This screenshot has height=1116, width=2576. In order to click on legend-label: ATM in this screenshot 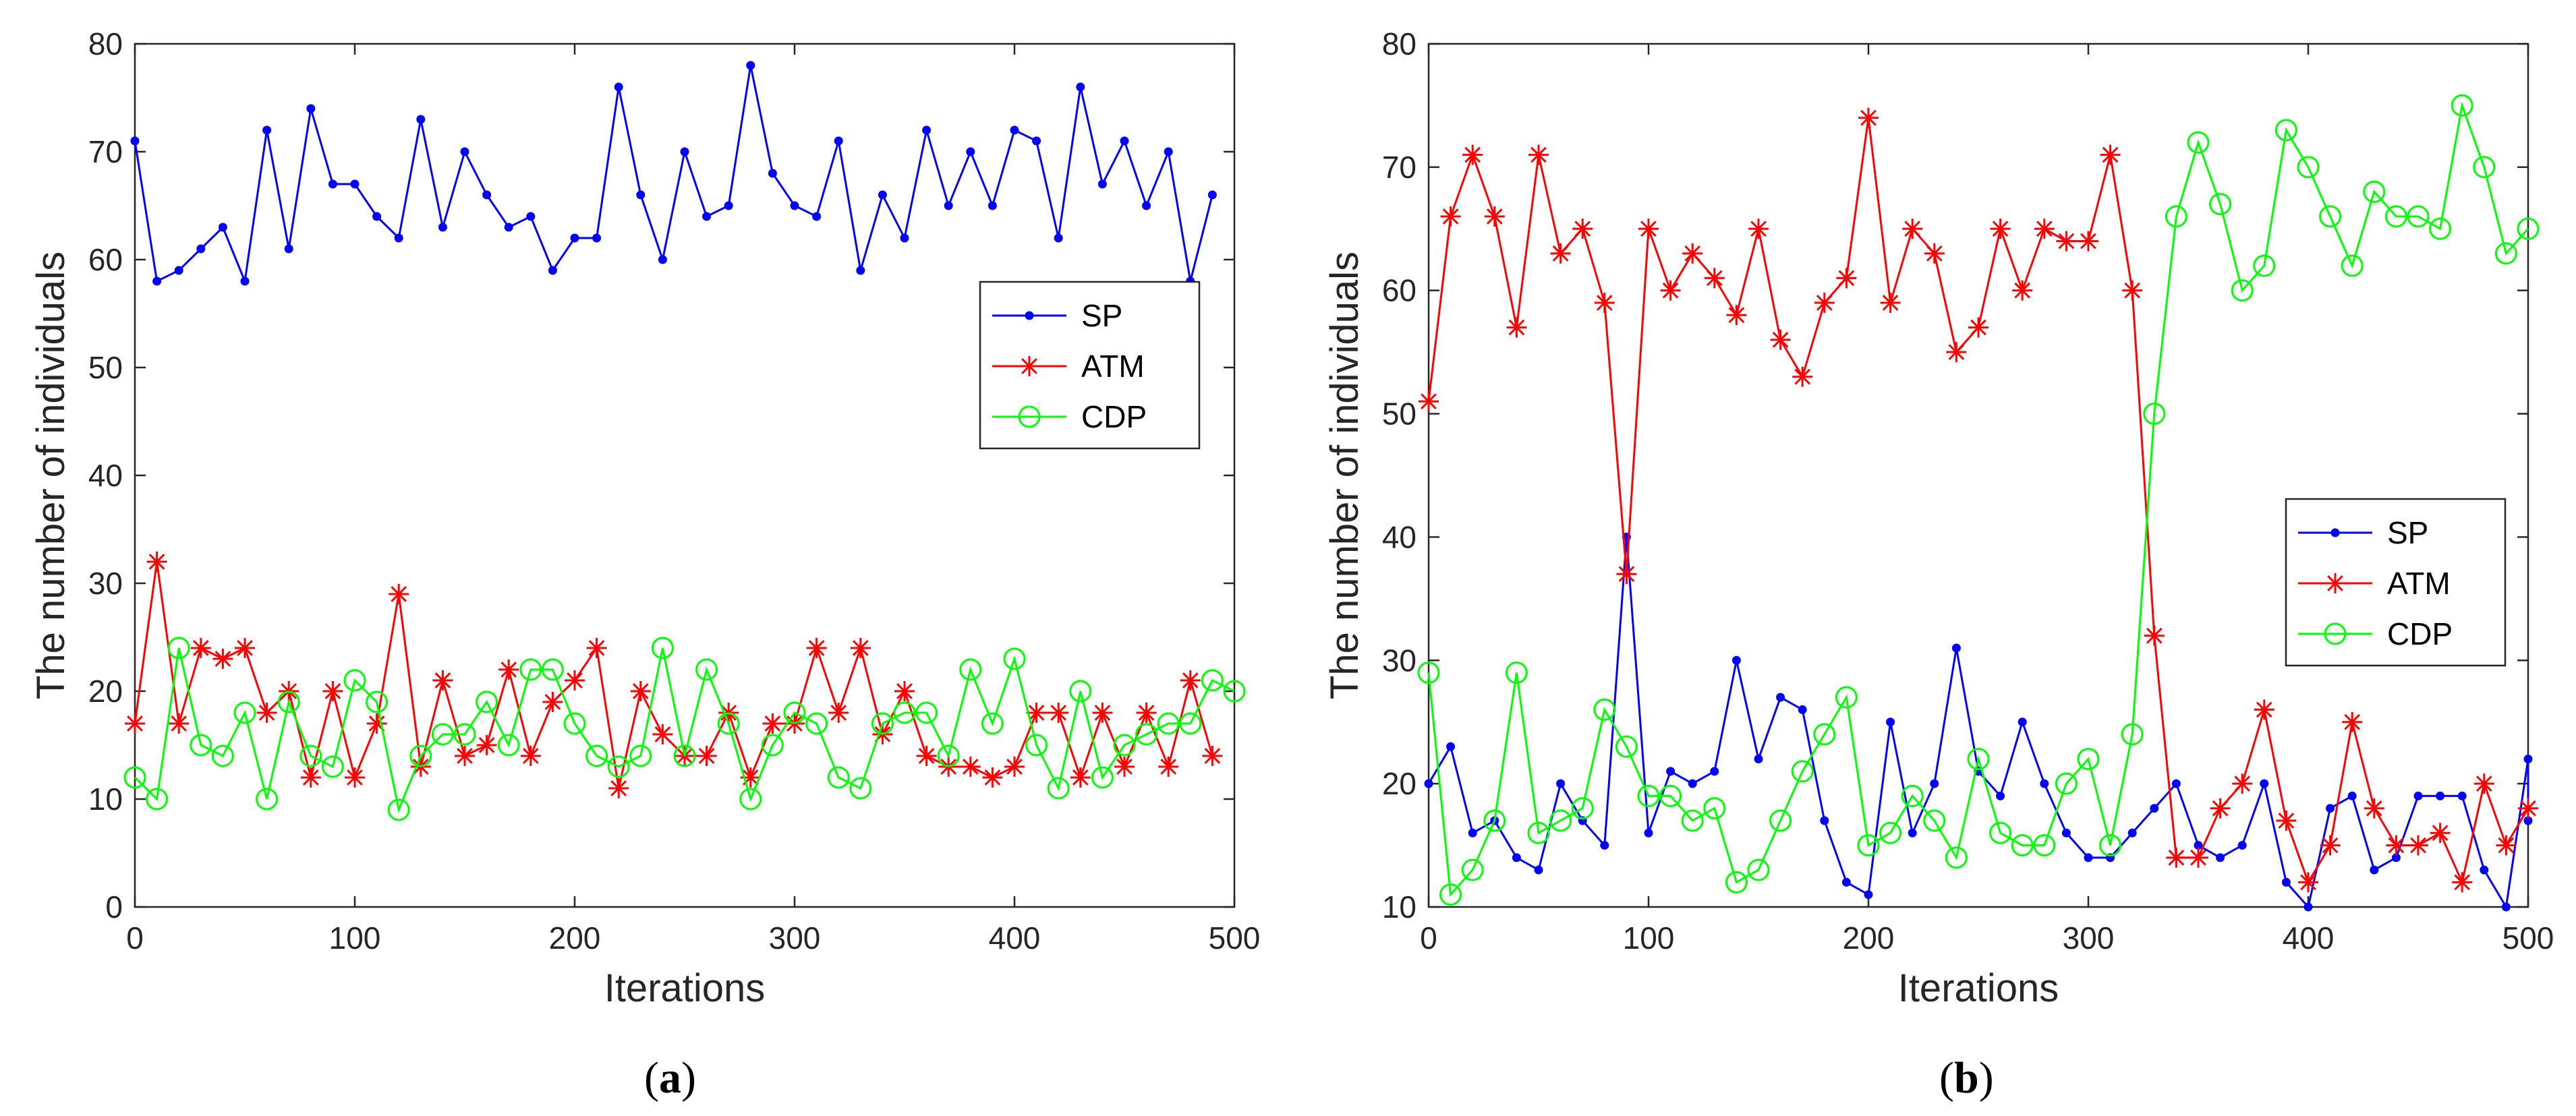, I will do `click(2419, 583)`.